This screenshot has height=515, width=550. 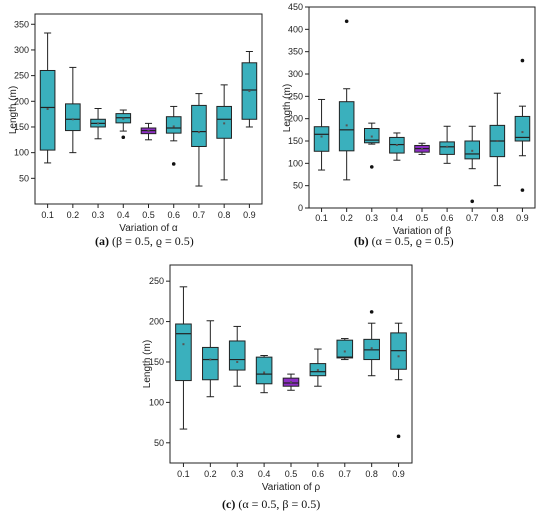 I want to click on caption-c-letter: (c), so click(x=228, y=504).